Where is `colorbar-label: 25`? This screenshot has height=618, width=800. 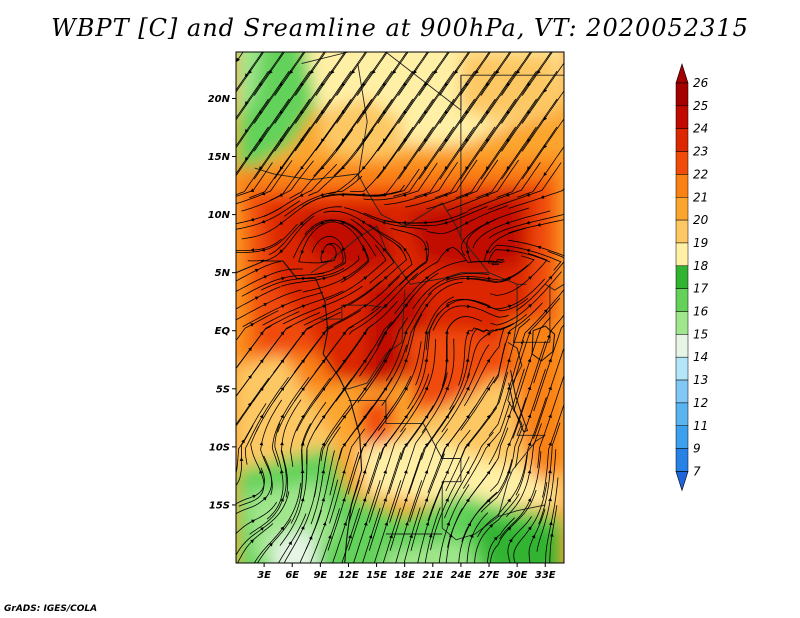 colorbar-label: 25 is located at coordinates (700, 106).